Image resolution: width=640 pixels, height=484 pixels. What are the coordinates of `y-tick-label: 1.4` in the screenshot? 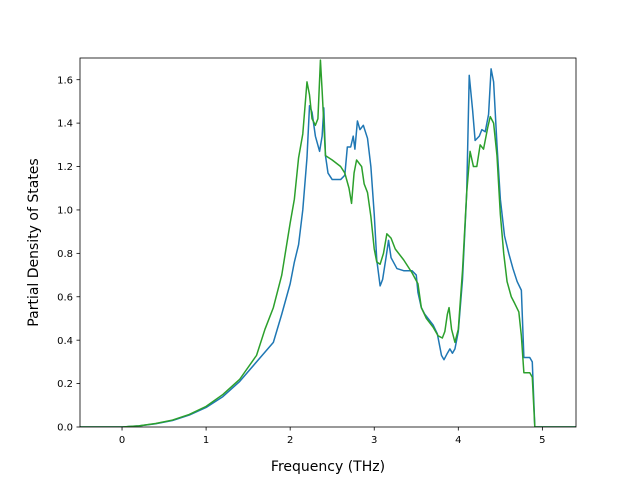 It's located at (65, 124).